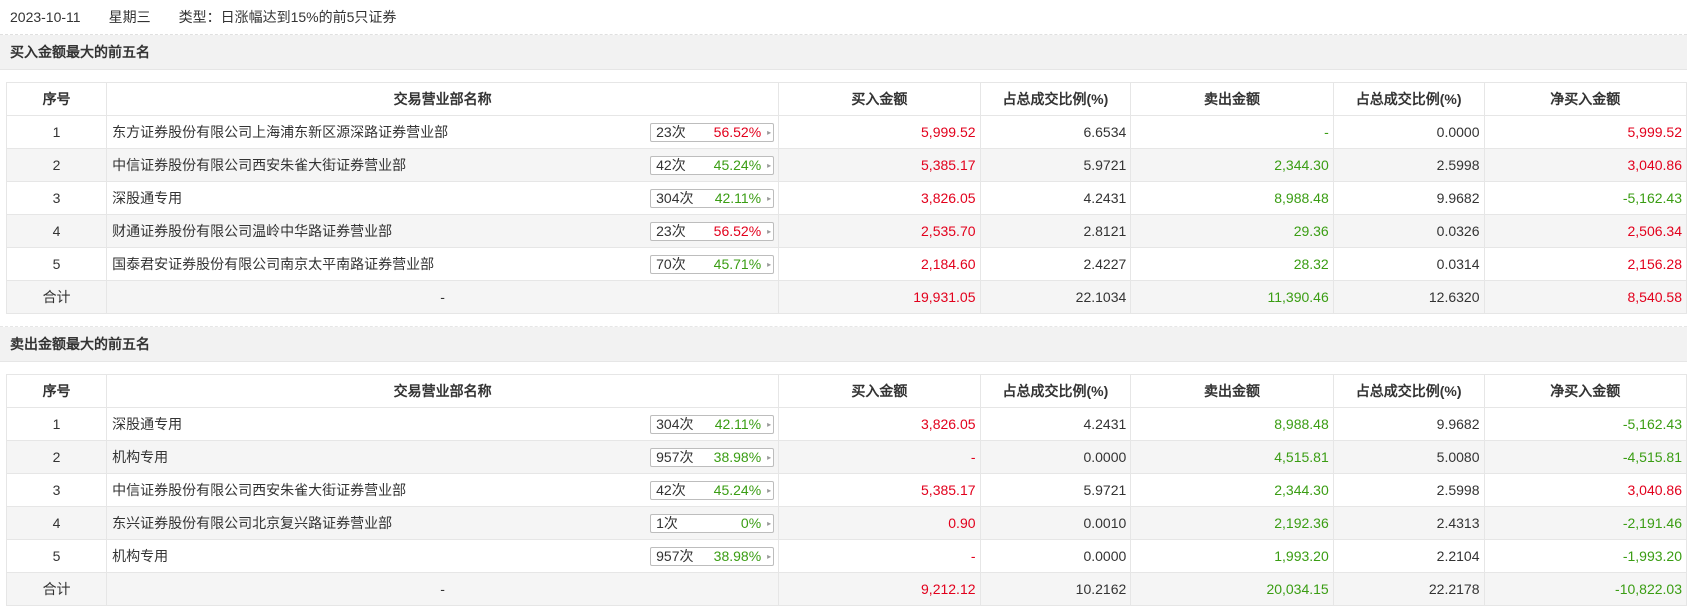 The height and width of the screenshot is (616, 1687). What do you see at coordinates (675, 556) in the screenshot?
I see `listing-count: 957次` at bounding box center [675, 556].